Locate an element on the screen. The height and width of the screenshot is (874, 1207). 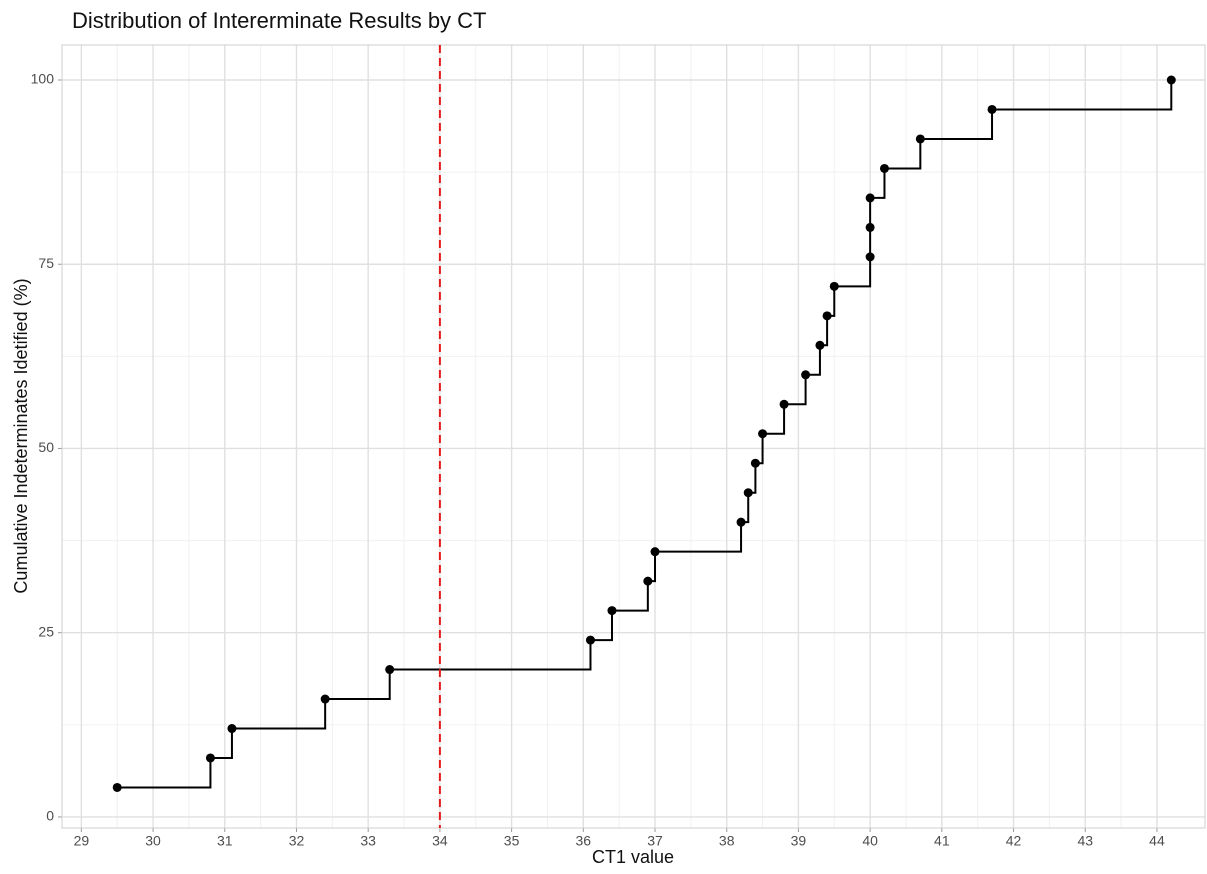
x-tick-label: 38 is located at coordinates (727, 841).